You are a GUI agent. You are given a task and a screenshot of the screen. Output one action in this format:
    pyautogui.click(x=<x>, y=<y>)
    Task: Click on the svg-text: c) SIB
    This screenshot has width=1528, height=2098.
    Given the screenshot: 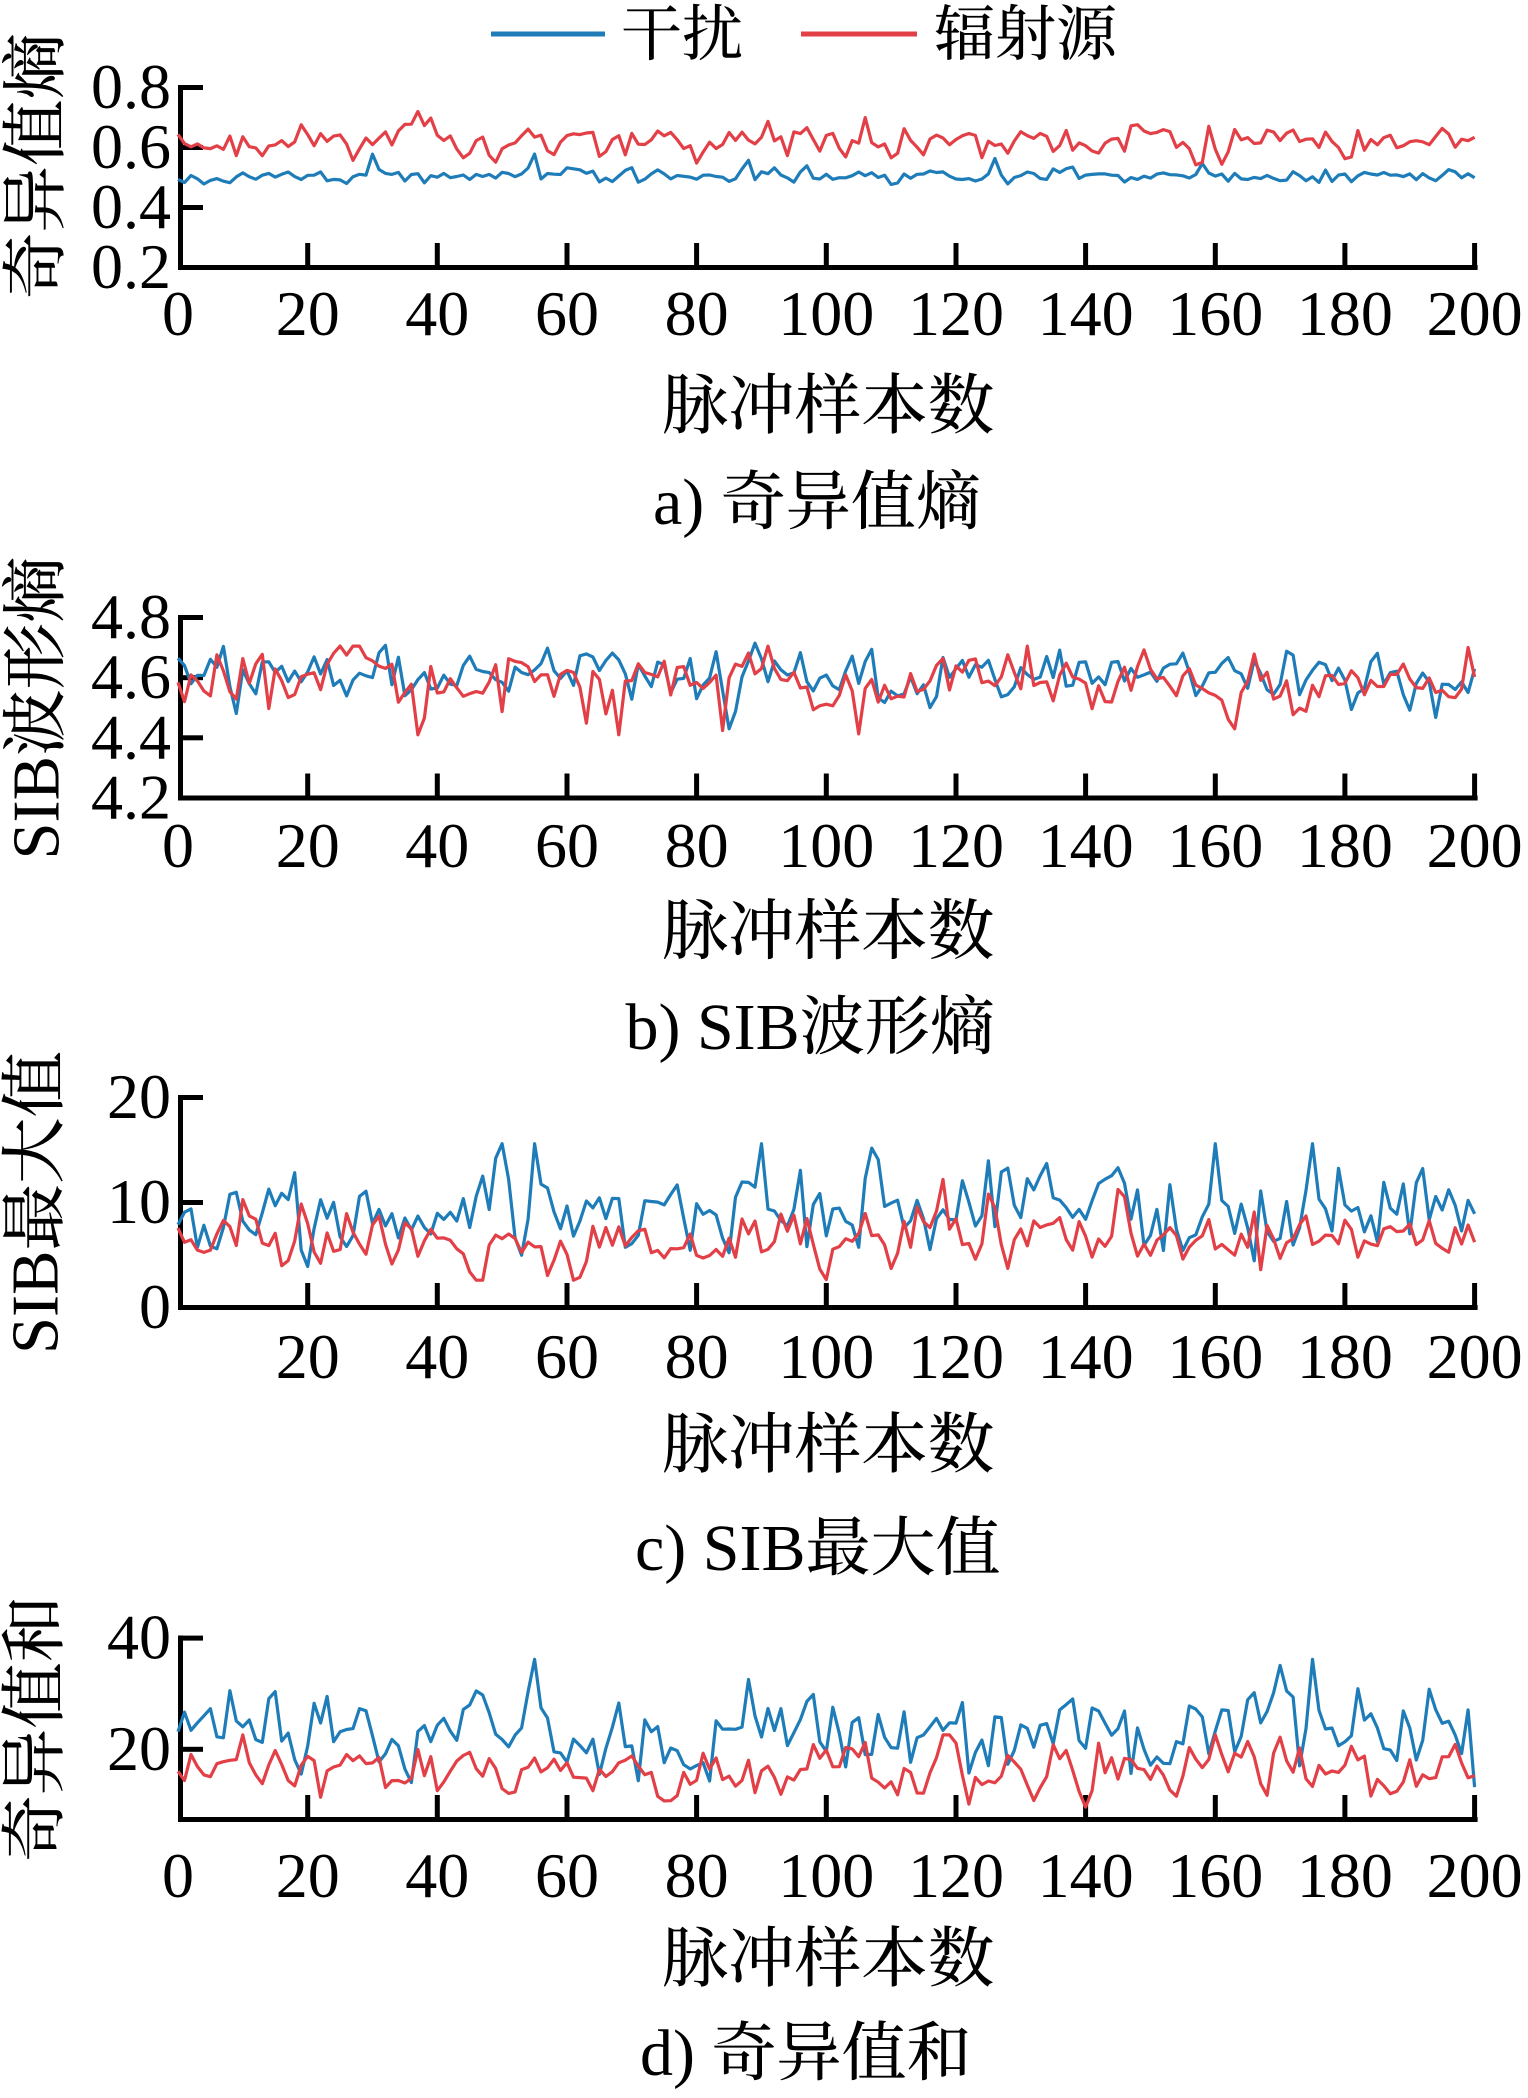 What is the action you would take?
    pyautogui.click(x=720, y=1548)
    